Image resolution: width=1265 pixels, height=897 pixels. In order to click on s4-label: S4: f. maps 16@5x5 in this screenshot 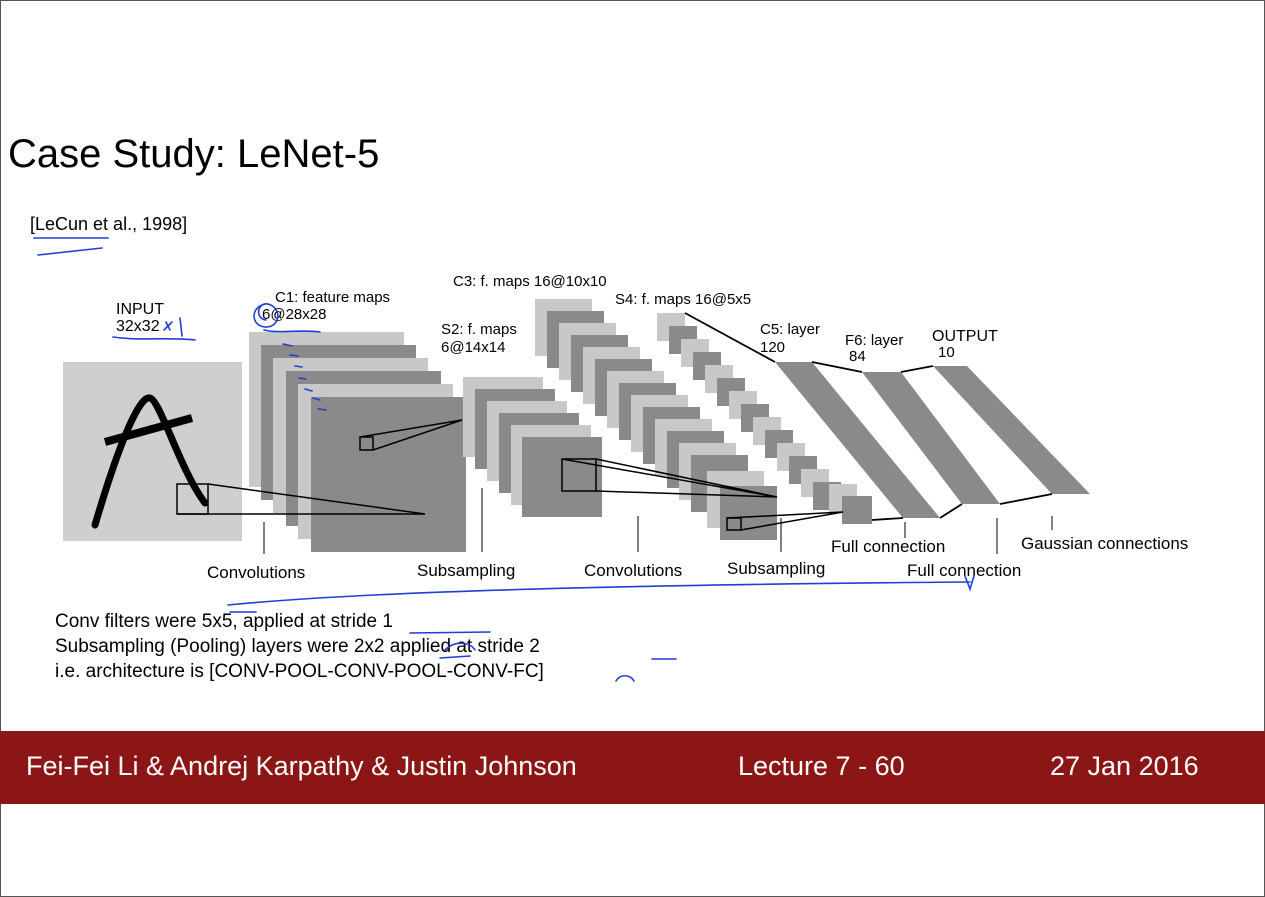, I will do `click(683, 299)`.